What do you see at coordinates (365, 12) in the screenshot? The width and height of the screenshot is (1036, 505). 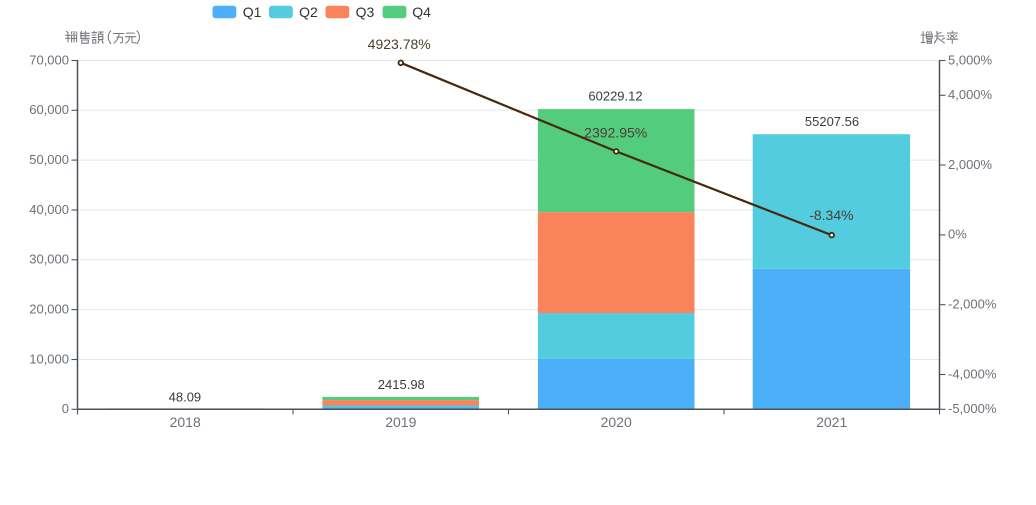 I see `svg-text: Q3` at bounding box center [365, 12].